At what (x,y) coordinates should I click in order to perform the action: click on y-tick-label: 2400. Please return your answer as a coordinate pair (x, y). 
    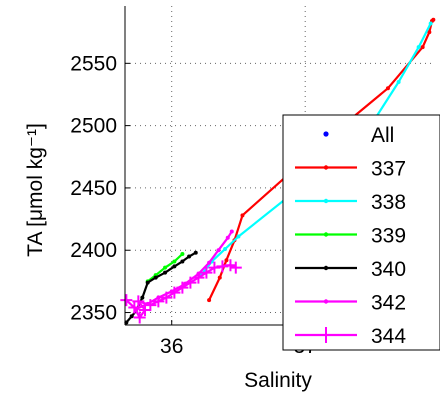
    Looking at the image, I should click on (93, 250).